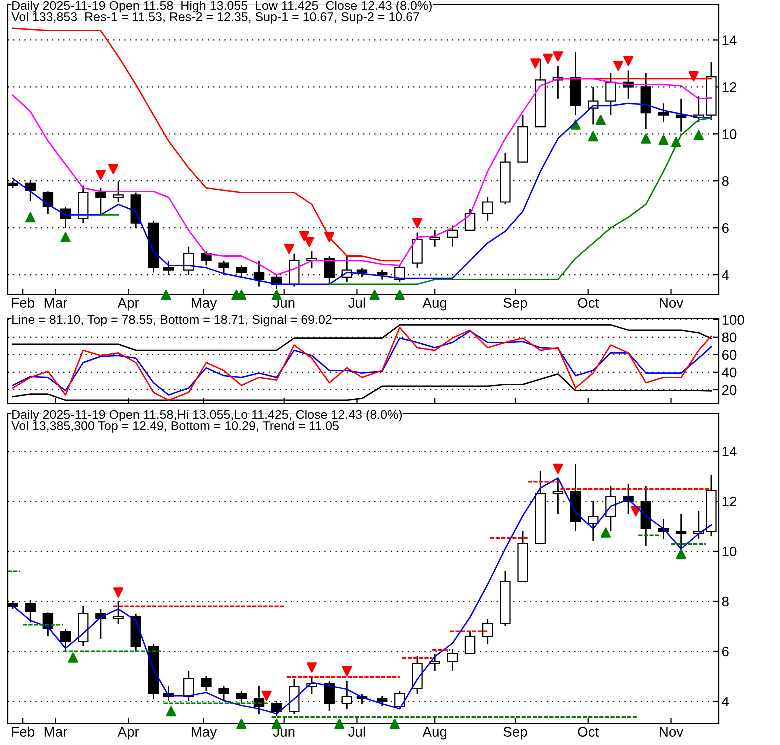 The width and height of the screenshot is (780, 745). I want to click on y-tick-label: 20, so click(729, 390).